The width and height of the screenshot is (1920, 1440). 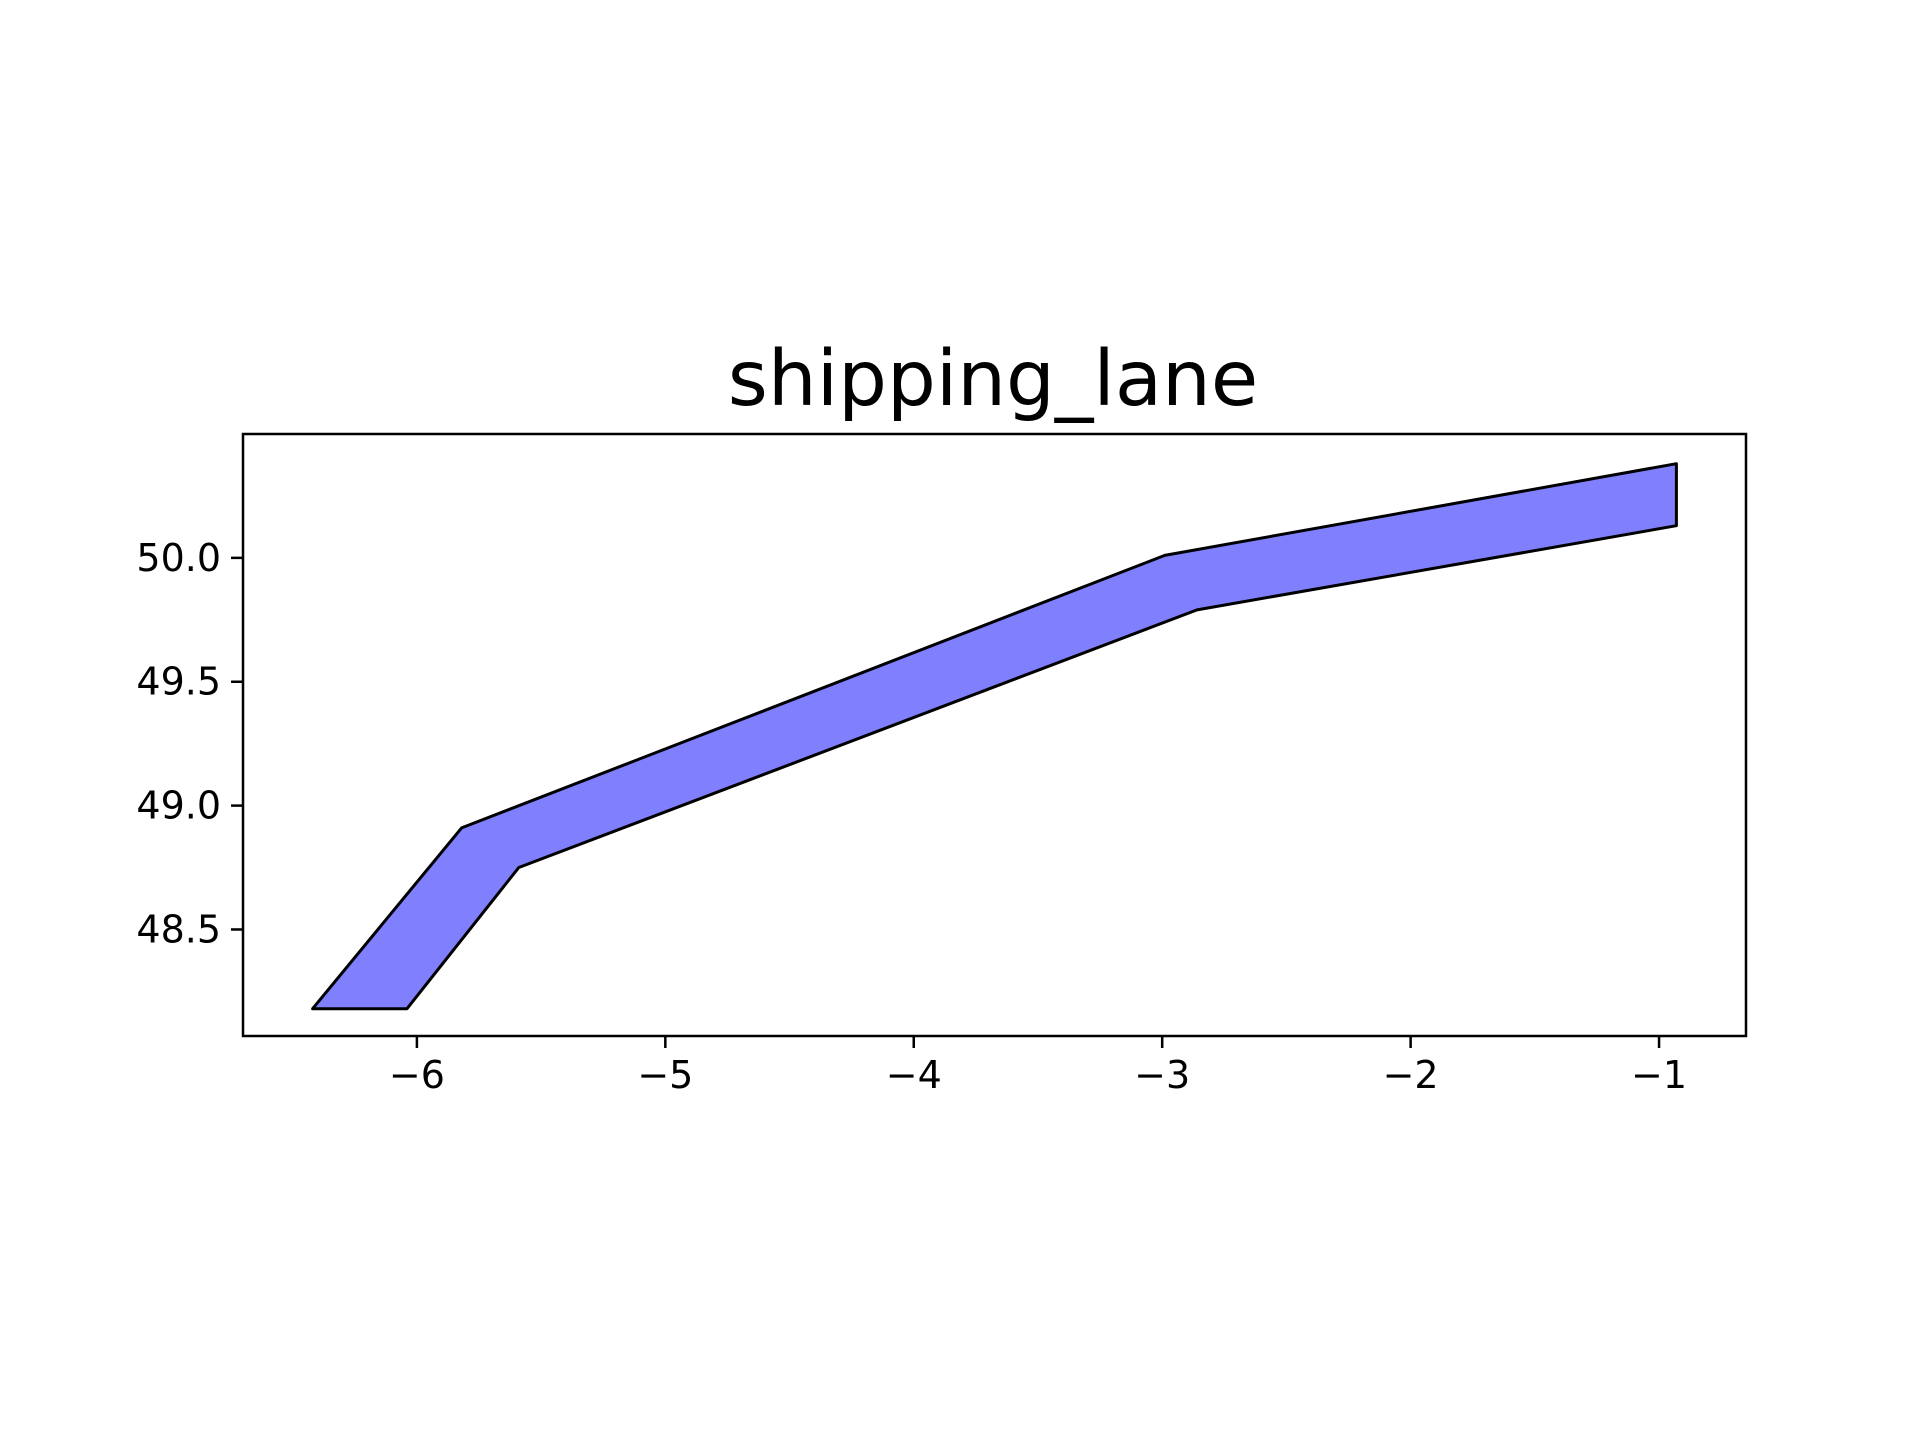 What do you see at coordinates (665, 1075) in the screenshot?
I see `x-tick-label: −5` at bounding box center [665, 1075].